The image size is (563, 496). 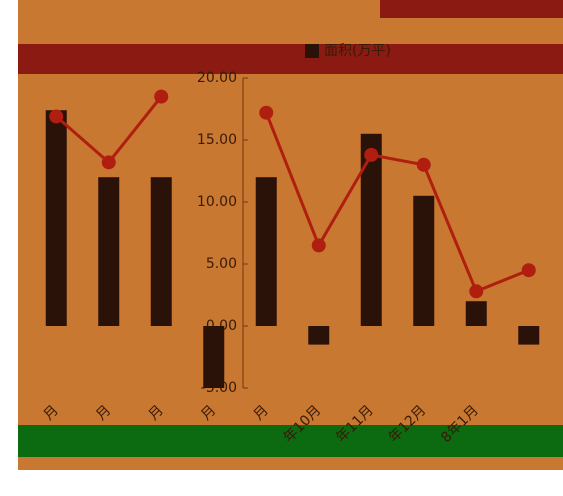 What do you see at coordinates (471, 9) in the screenshot?
I see `header-band-top` at bounding box center [471, 9].